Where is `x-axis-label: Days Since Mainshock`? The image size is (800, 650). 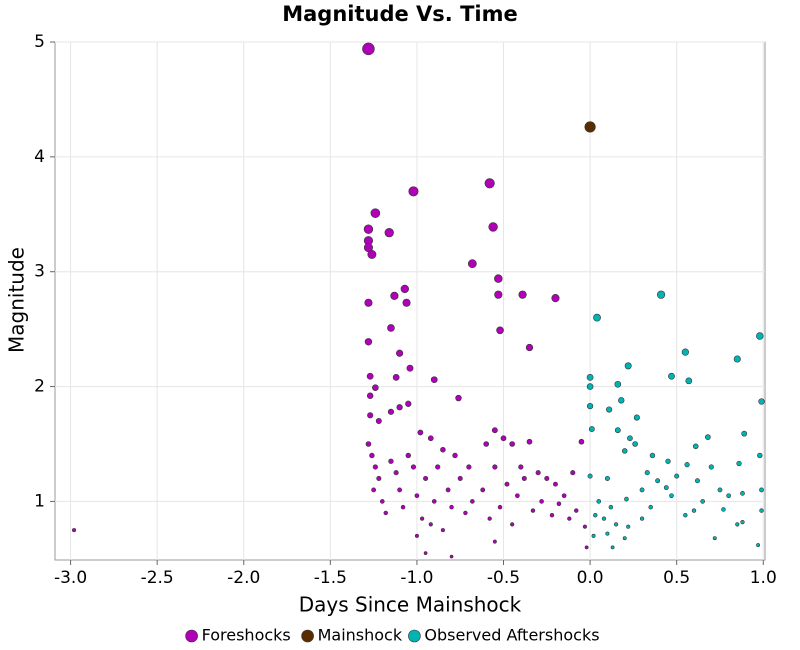 x-axis-label: Days Since Mainshock is located at coordinates (410, 605).